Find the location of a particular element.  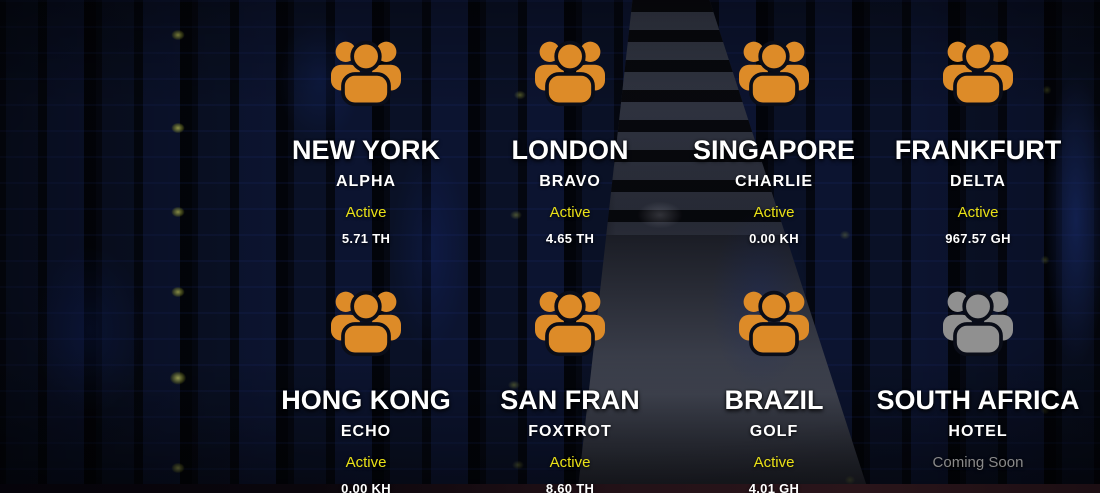

status-label: Coming Soon is located at coordinates (978, 462).